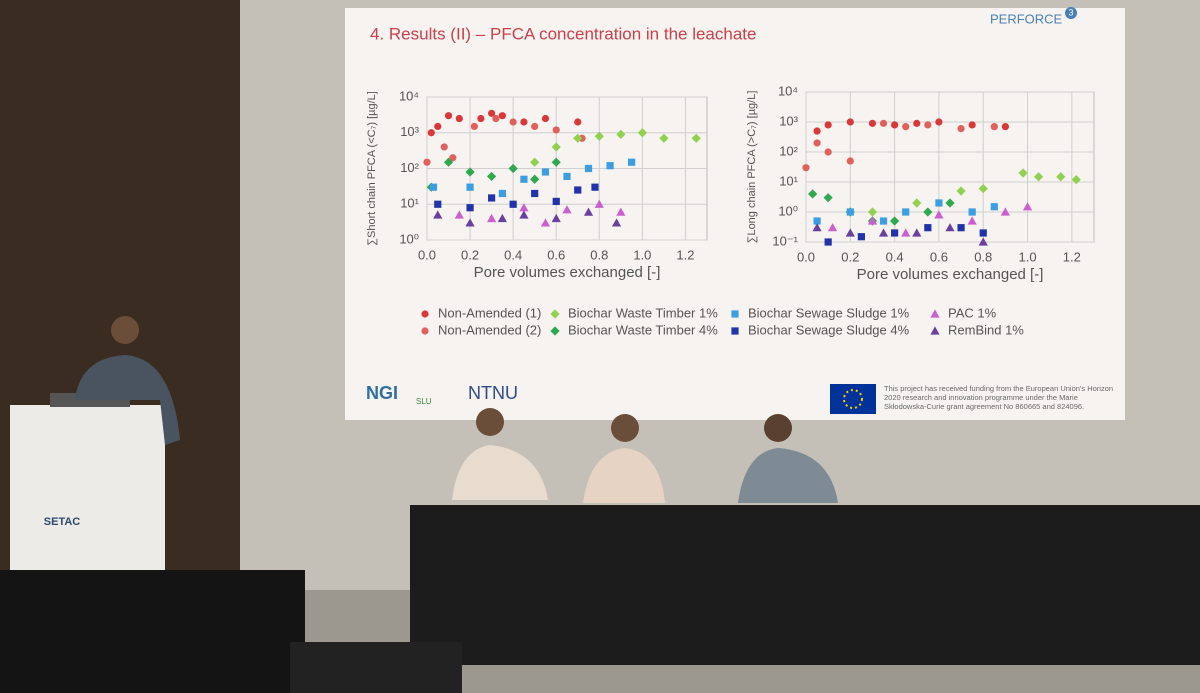 This screenshot has width=1200, height=693. What do you see at coordinates (87, 490) in the screenshot?
I see `podium` at bounding box center [87, 490].